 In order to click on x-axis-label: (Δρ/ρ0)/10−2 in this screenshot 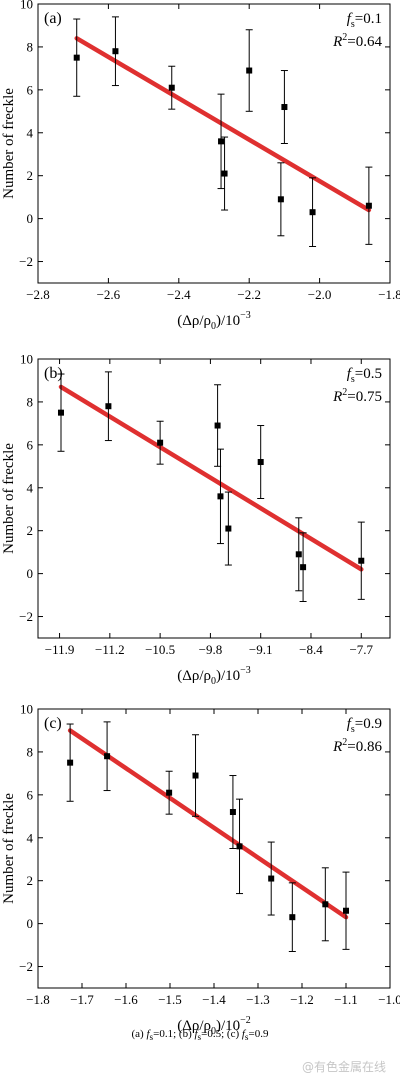, I will do `click(214, 1026)`.